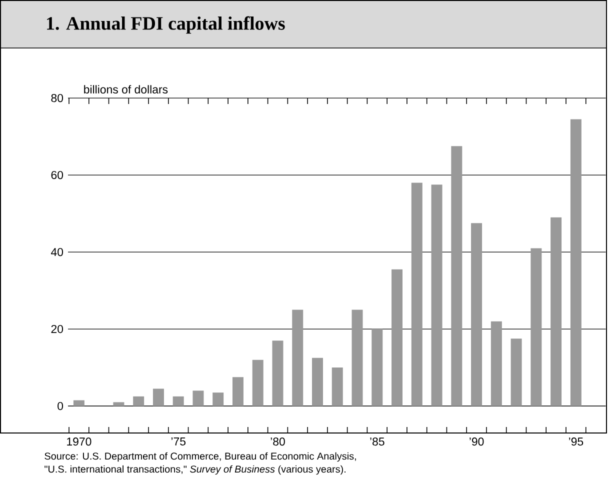  What do you see at coordinates (178, 442) in the screenshot?
I see `x-tick-label: ’75` at bounding box center [178, 442].